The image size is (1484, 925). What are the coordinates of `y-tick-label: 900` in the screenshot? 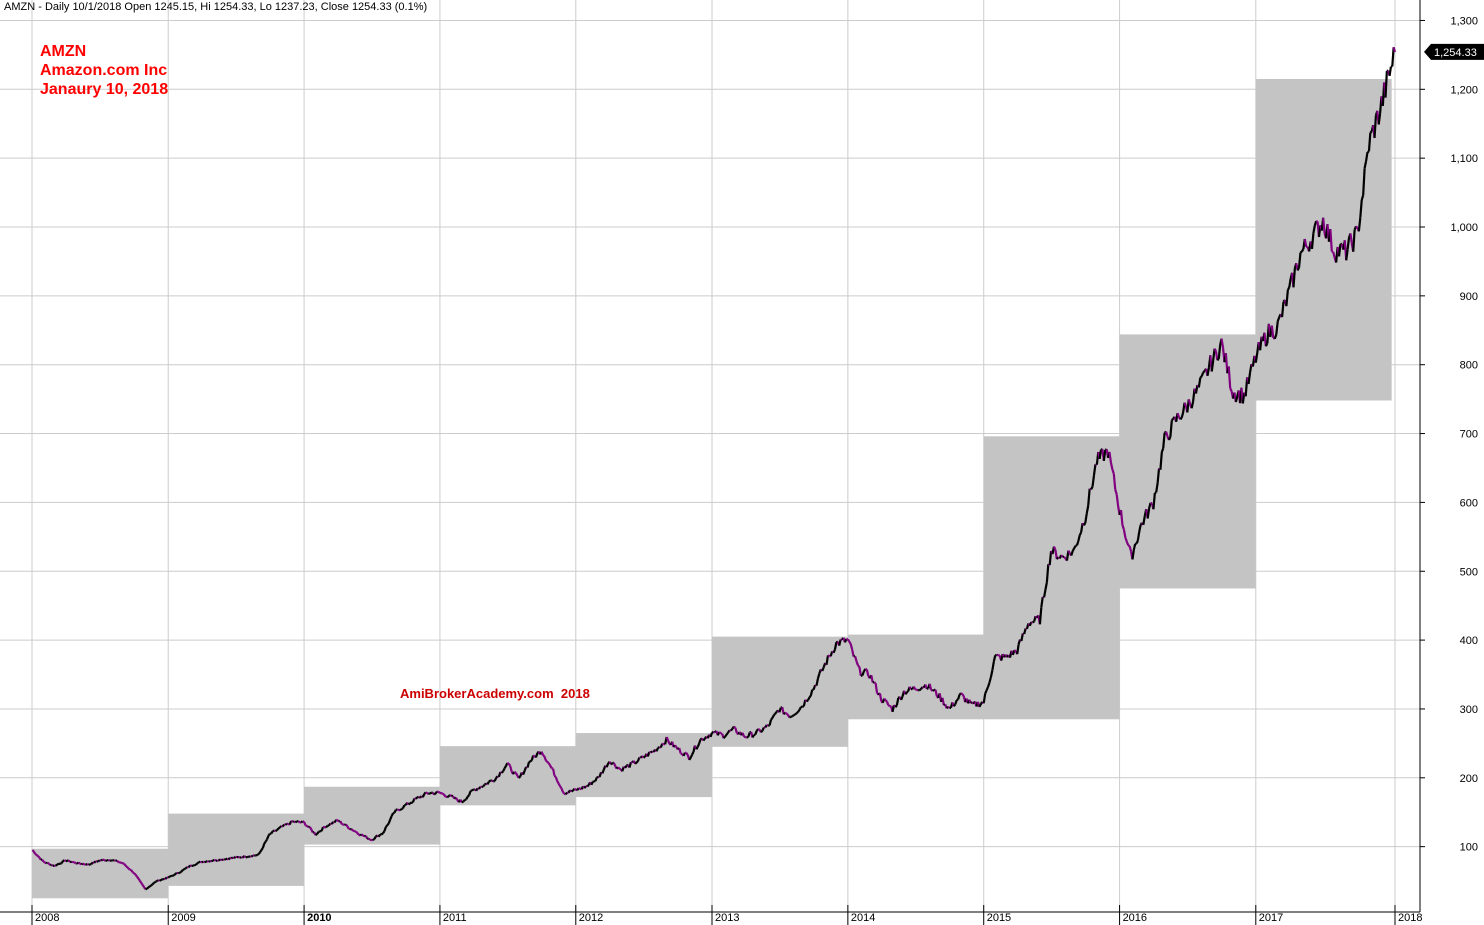 It's located at (1469, 297).